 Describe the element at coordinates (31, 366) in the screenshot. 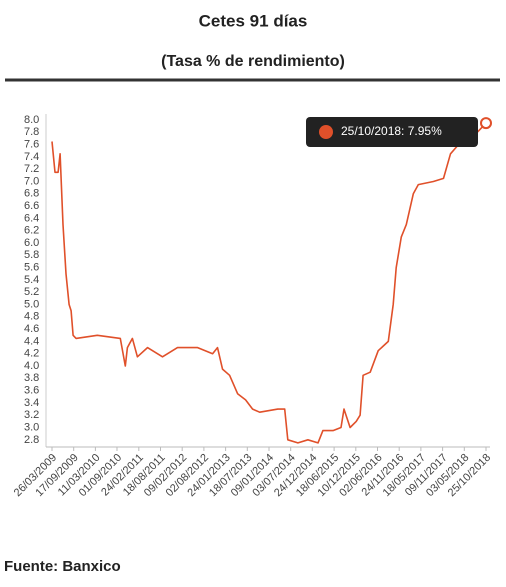

I see `y-tick-label: 4.0` at that location.